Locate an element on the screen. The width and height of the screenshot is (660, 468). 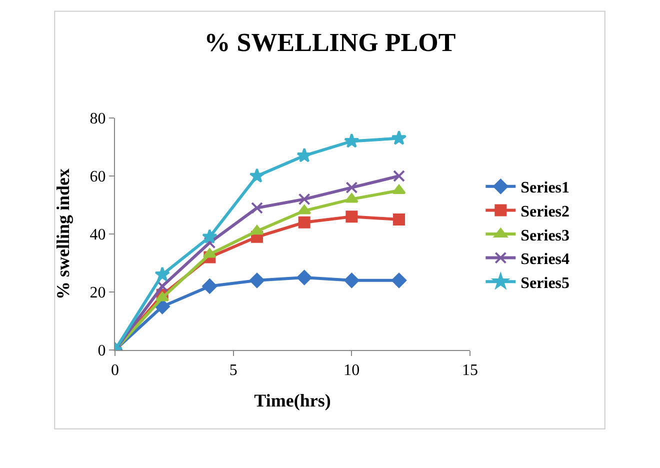
legend-label: Series2 is located at coordinates (545, 211).